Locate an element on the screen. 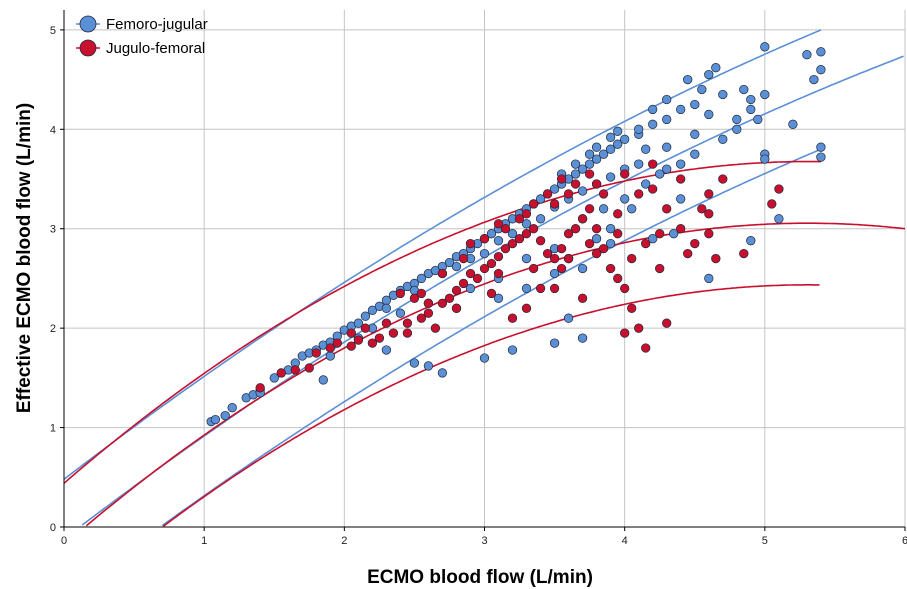  y-tick-label-1: 1 is located at coordinates (53, 429).